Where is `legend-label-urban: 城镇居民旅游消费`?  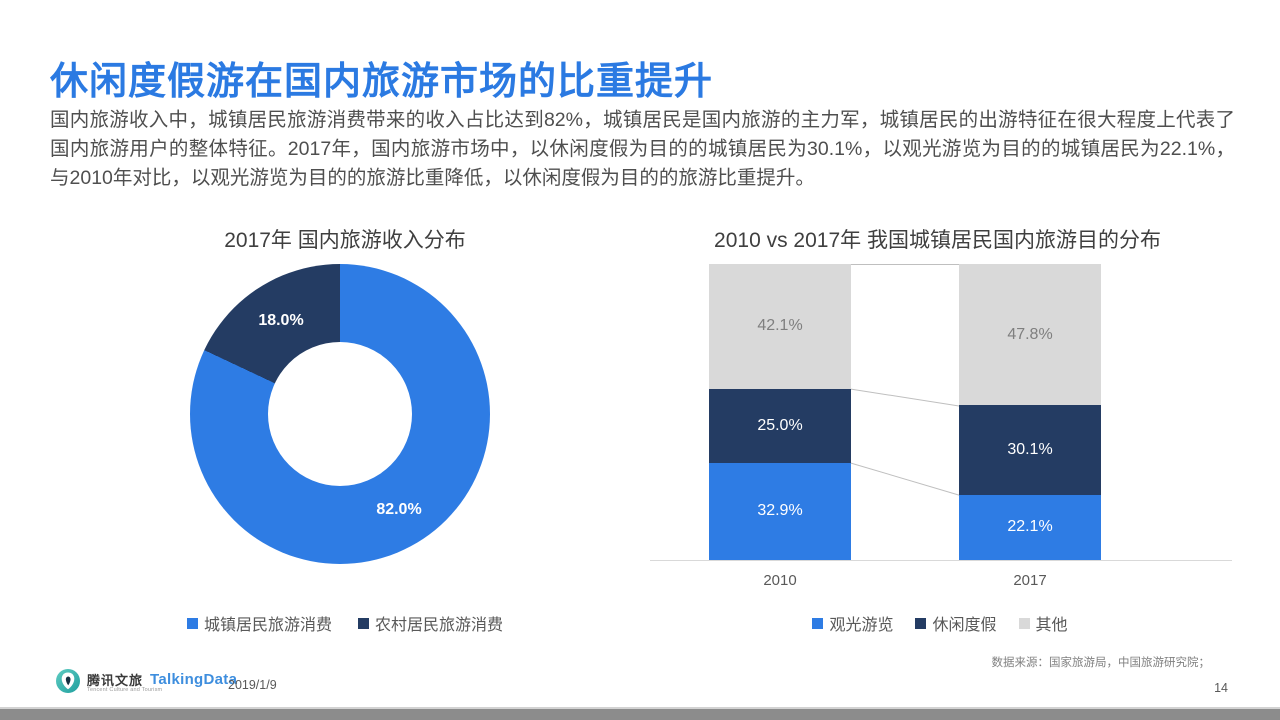
legend-label-urban: 城镇居民旅游消费 is located at coordinates (267, 625).